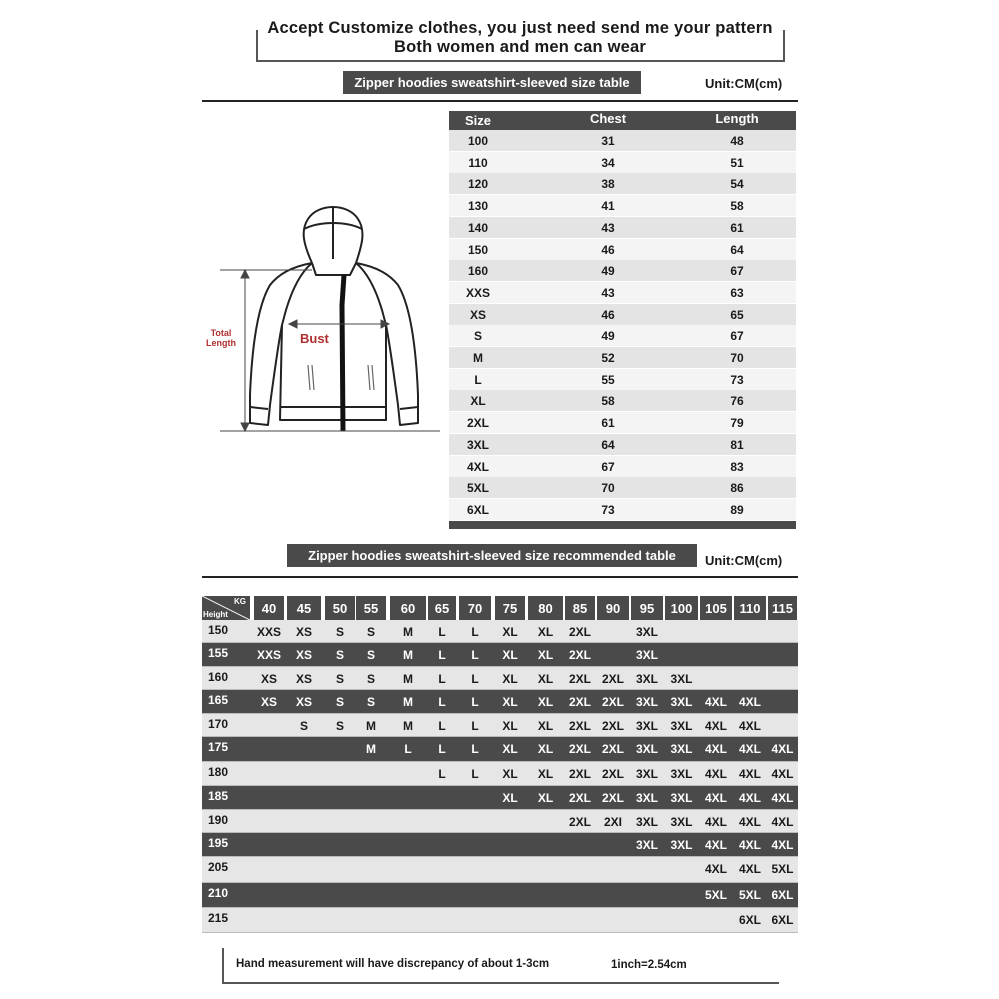 Image resolution: width=999 pixels, height=999 pixels. What do you see at coordinates (737, 271) in the screenshot?
I see `length-cell: 67` at bounding box center [737, 271].